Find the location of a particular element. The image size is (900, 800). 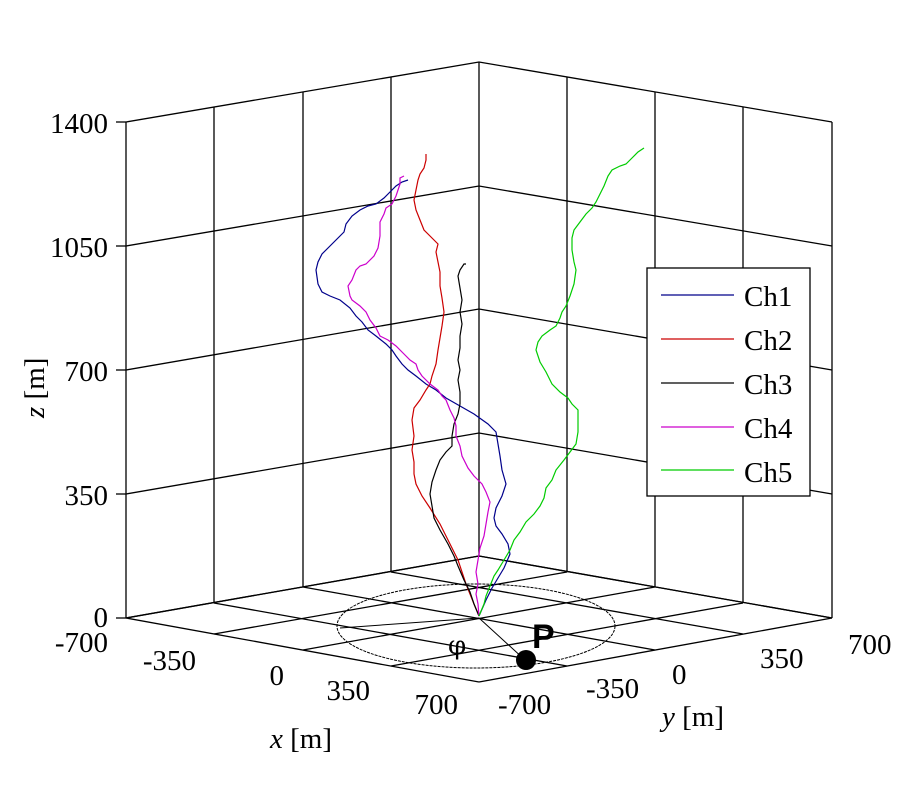

x-tick: -700 is located at coordinates (81, 643).